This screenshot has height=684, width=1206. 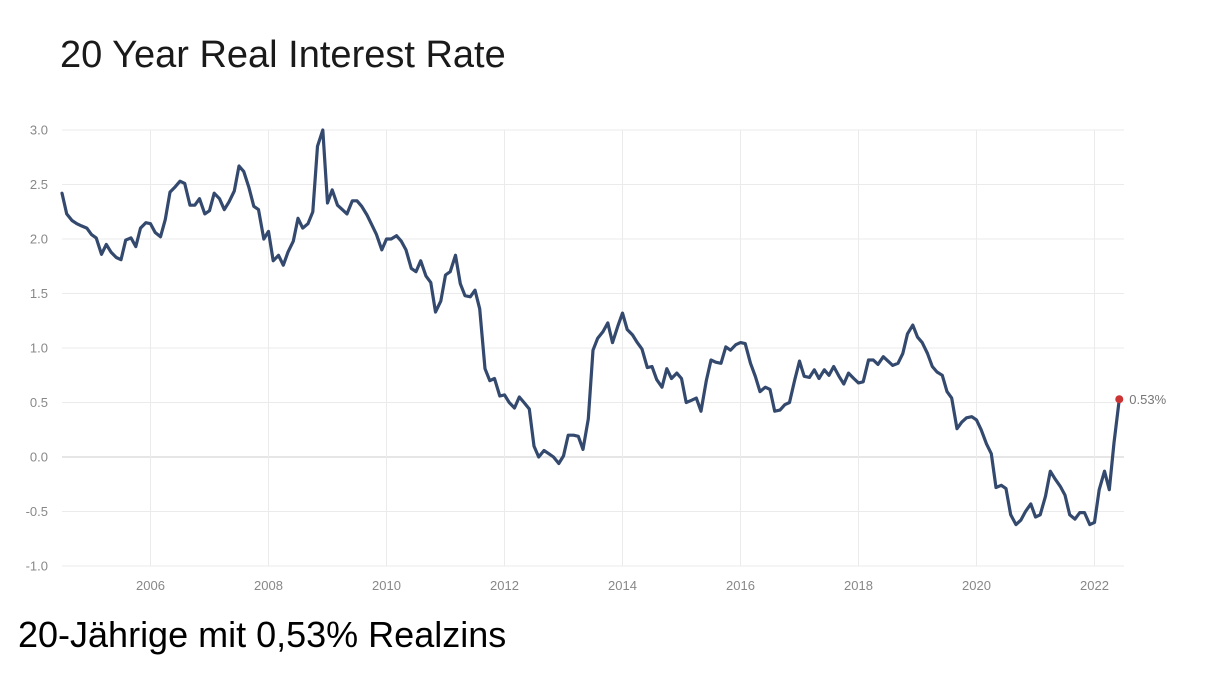 I want to click on y-tick-label: 2.5, so click(x=39, y=184).